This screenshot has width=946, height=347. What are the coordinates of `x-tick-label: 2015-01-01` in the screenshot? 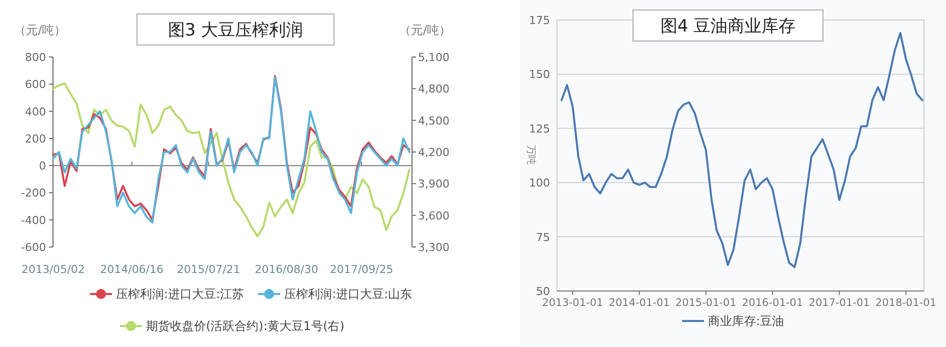 It's located at (705, 303).